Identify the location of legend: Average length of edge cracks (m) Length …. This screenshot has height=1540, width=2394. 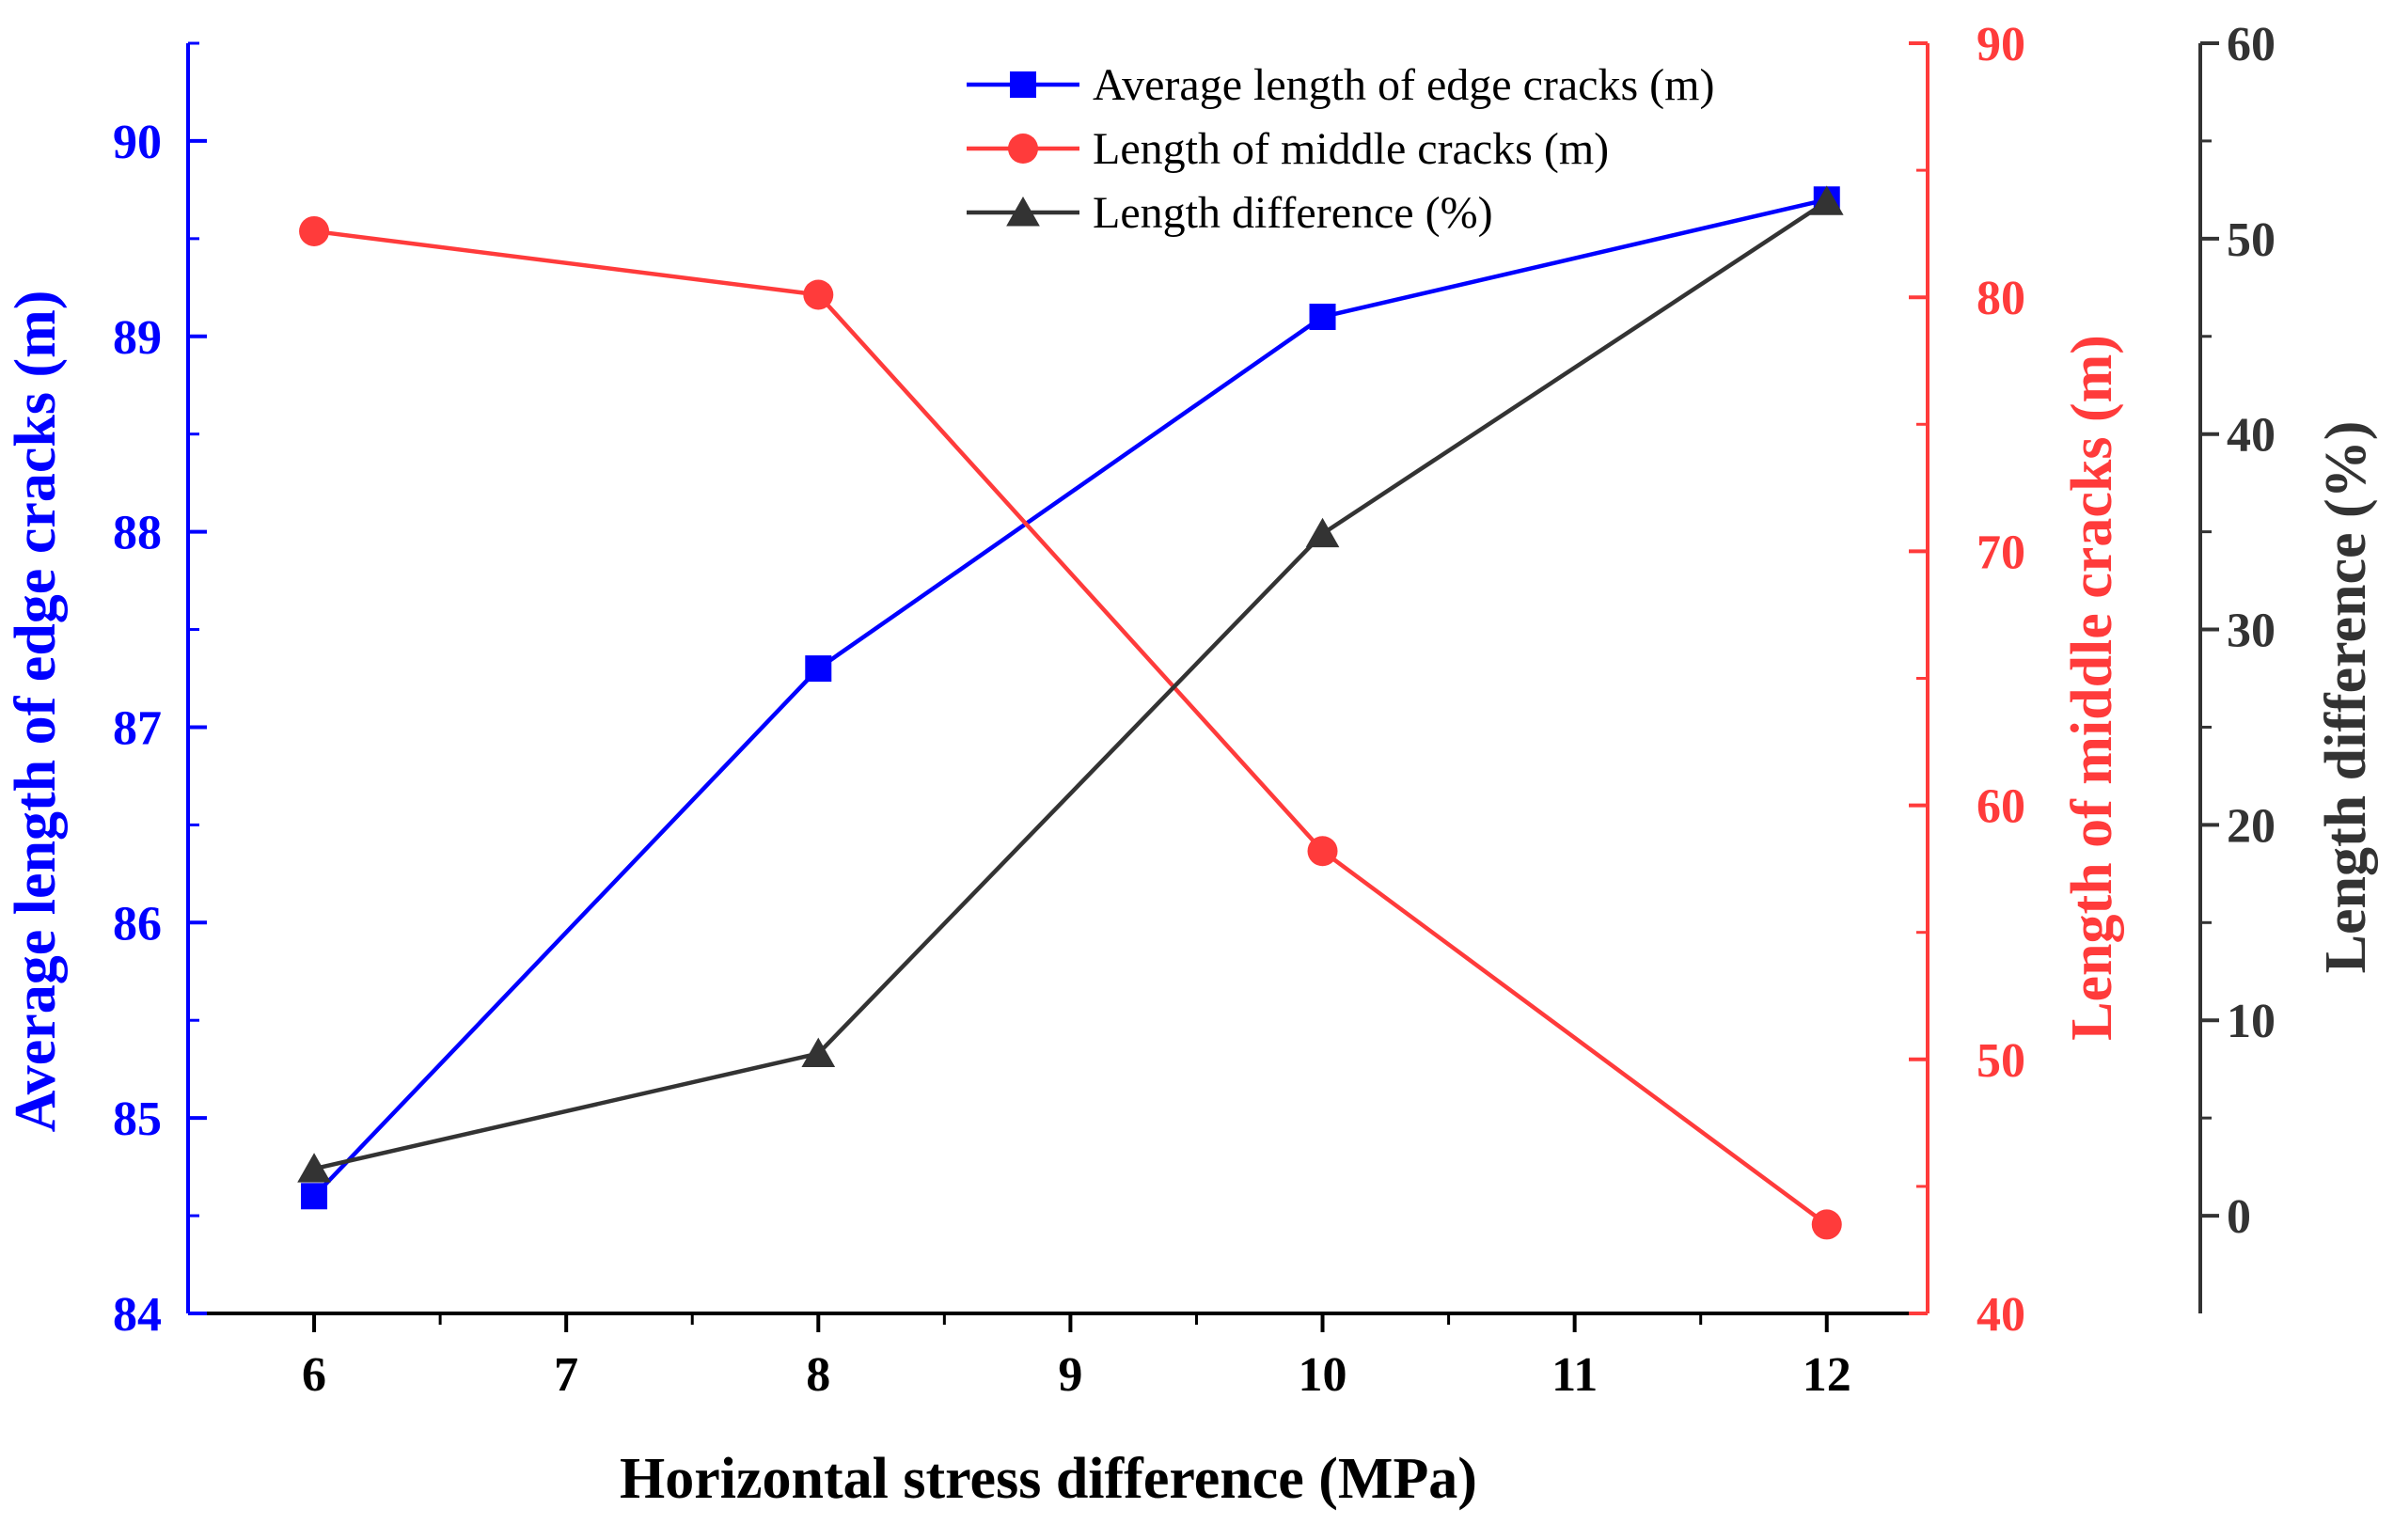
(1340, 149).